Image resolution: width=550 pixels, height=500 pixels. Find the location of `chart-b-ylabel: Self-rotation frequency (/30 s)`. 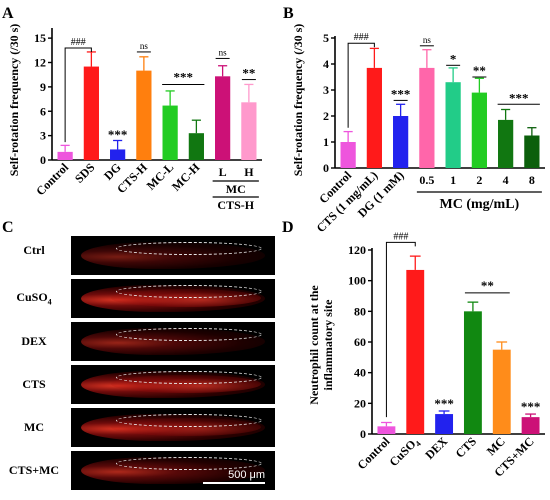

chart-b-ylabel: Self-rotation frequency (/30 s) is located at coordinates (298, 100).